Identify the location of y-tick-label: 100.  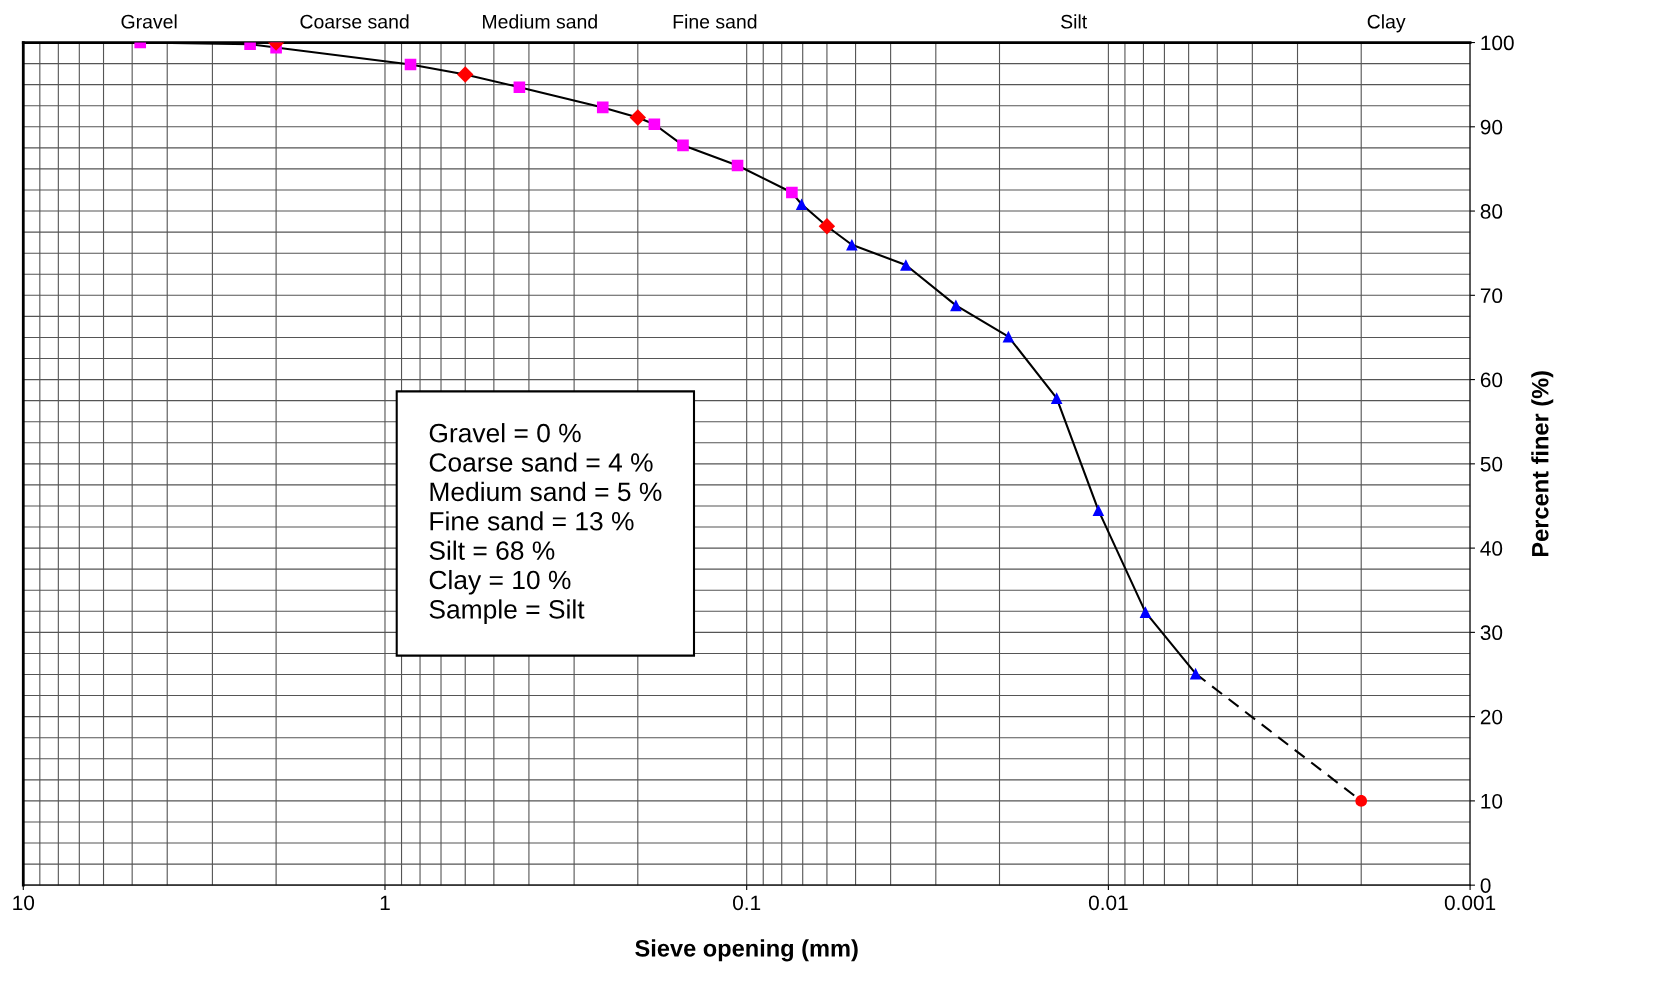
(1497, 43).